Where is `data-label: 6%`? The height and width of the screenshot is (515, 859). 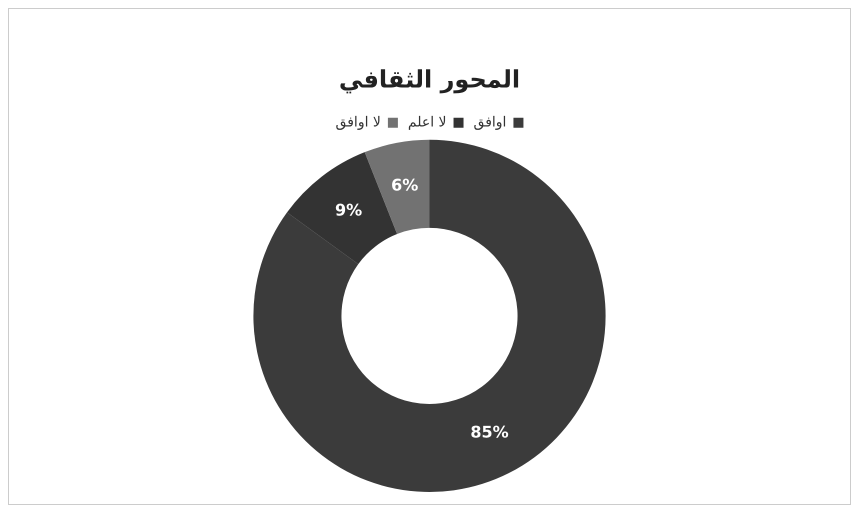 data-label: 6% is located at coordinates (404, 184).